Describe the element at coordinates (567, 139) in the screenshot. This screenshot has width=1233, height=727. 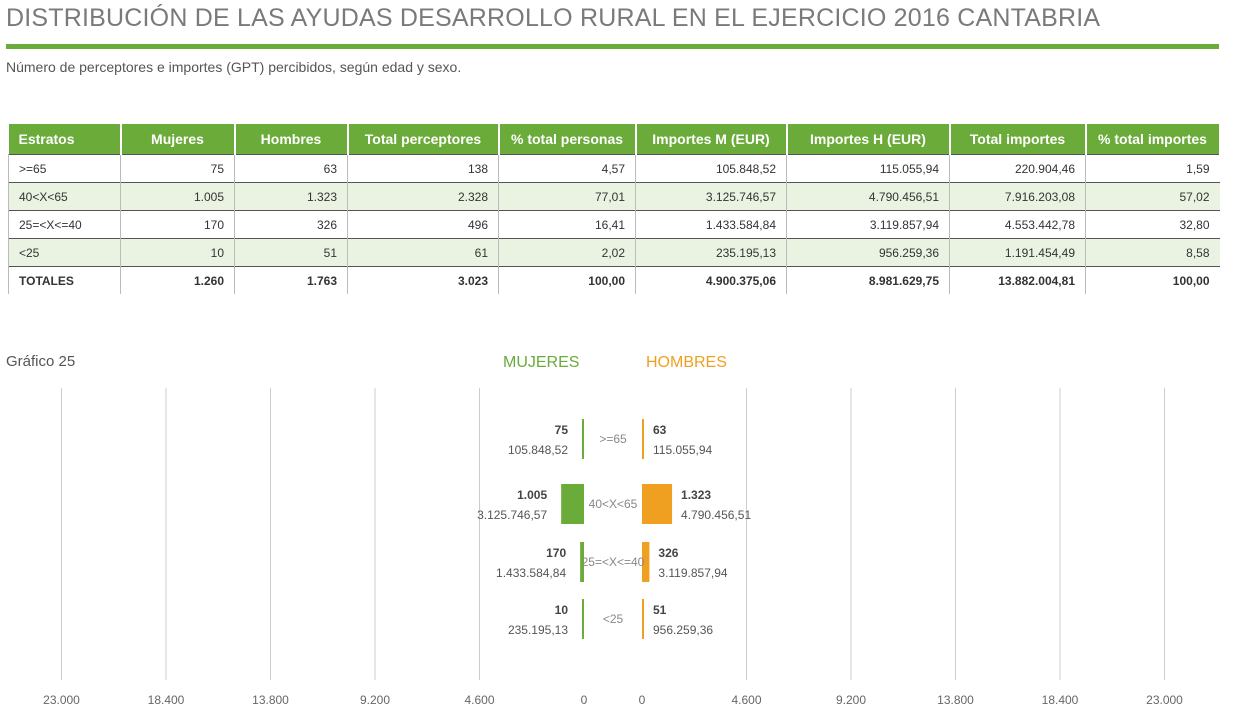
I see `column-header: % total personas` at that location.